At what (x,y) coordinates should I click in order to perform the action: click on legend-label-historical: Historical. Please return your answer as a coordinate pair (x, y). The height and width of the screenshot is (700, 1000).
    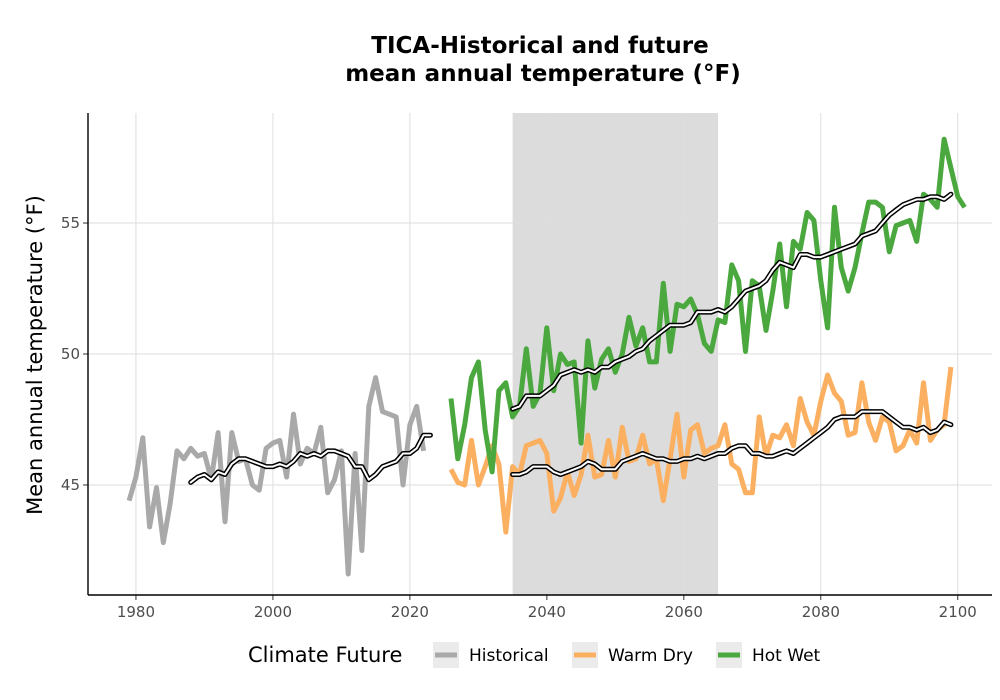
    Looking at the image, I should click on (509, 656).